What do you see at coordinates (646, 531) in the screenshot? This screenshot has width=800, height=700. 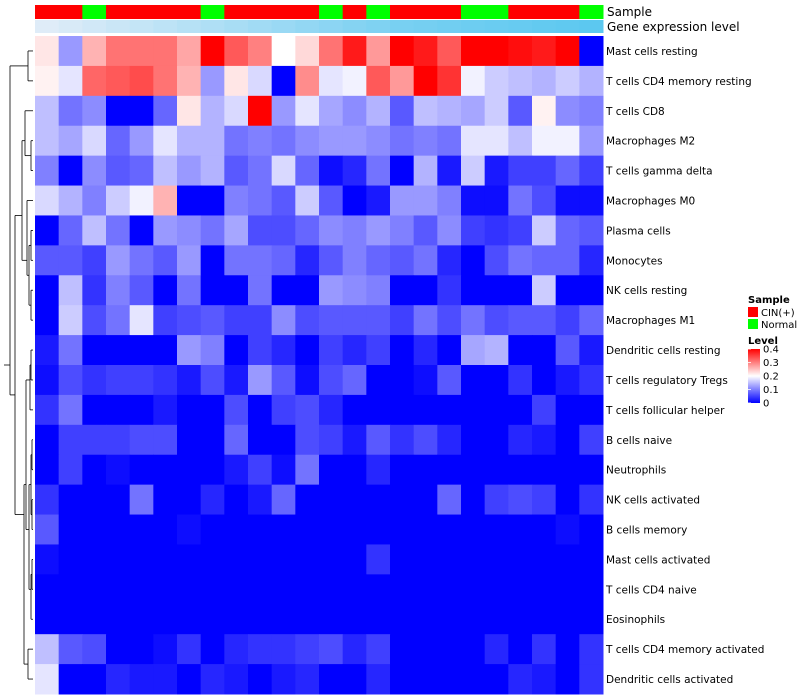 I see `row-label: B cells memory` at bounding box center [646, 531].